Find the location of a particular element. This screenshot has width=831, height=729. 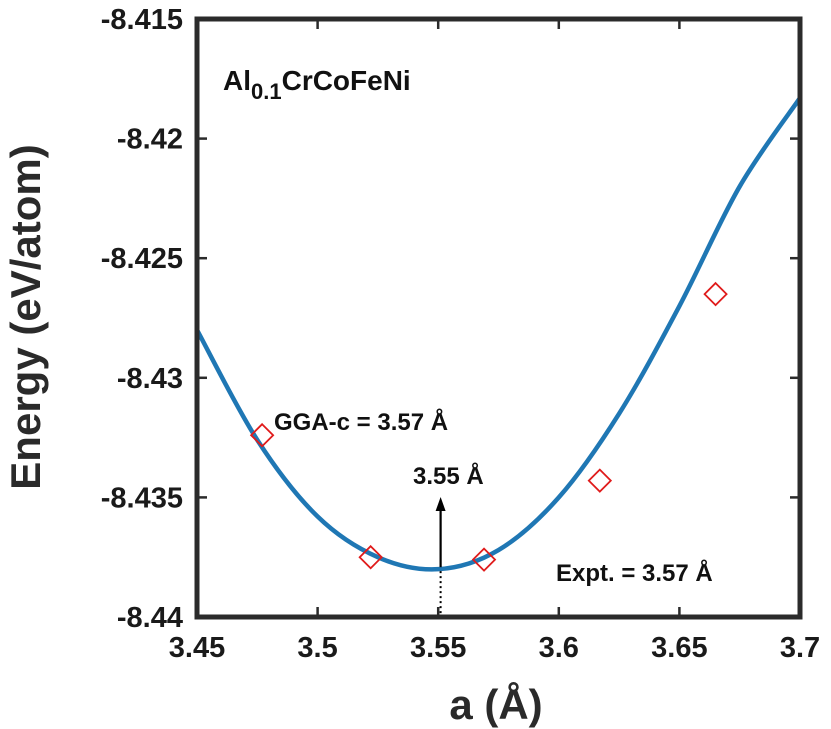

x-axis-title: a (Å) is located at coordinates (495, 704).